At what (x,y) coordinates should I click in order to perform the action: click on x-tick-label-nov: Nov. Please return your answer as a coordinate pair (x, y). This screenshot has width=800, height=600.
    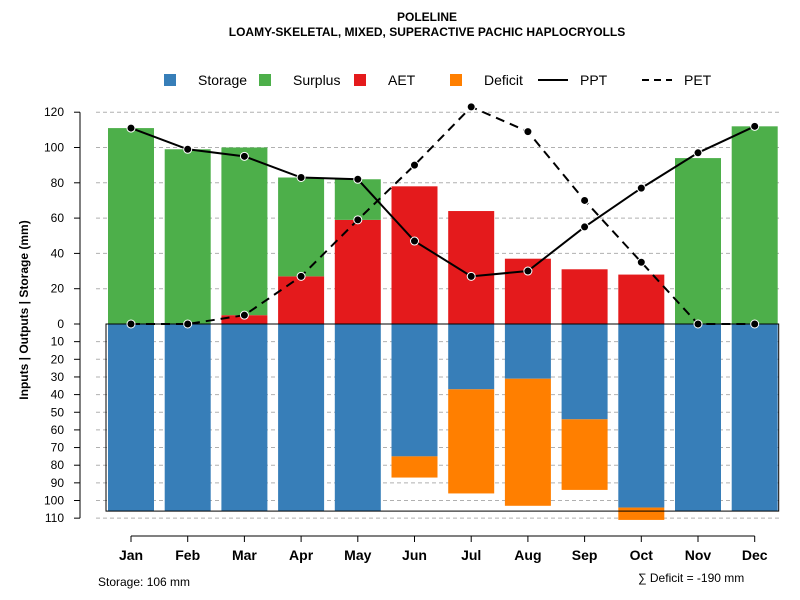
    Looking at the image, I should click on (698, 555).